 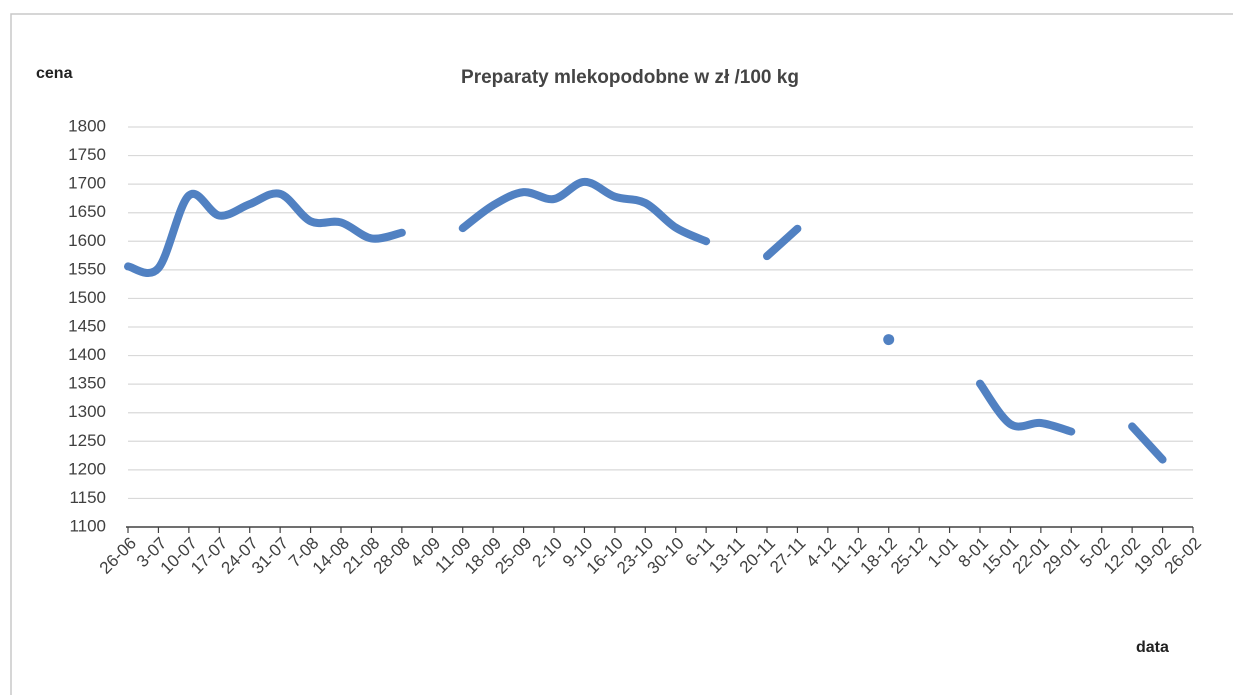 I want to click on y-tick-label: 1250, so click(x=87, y=440).